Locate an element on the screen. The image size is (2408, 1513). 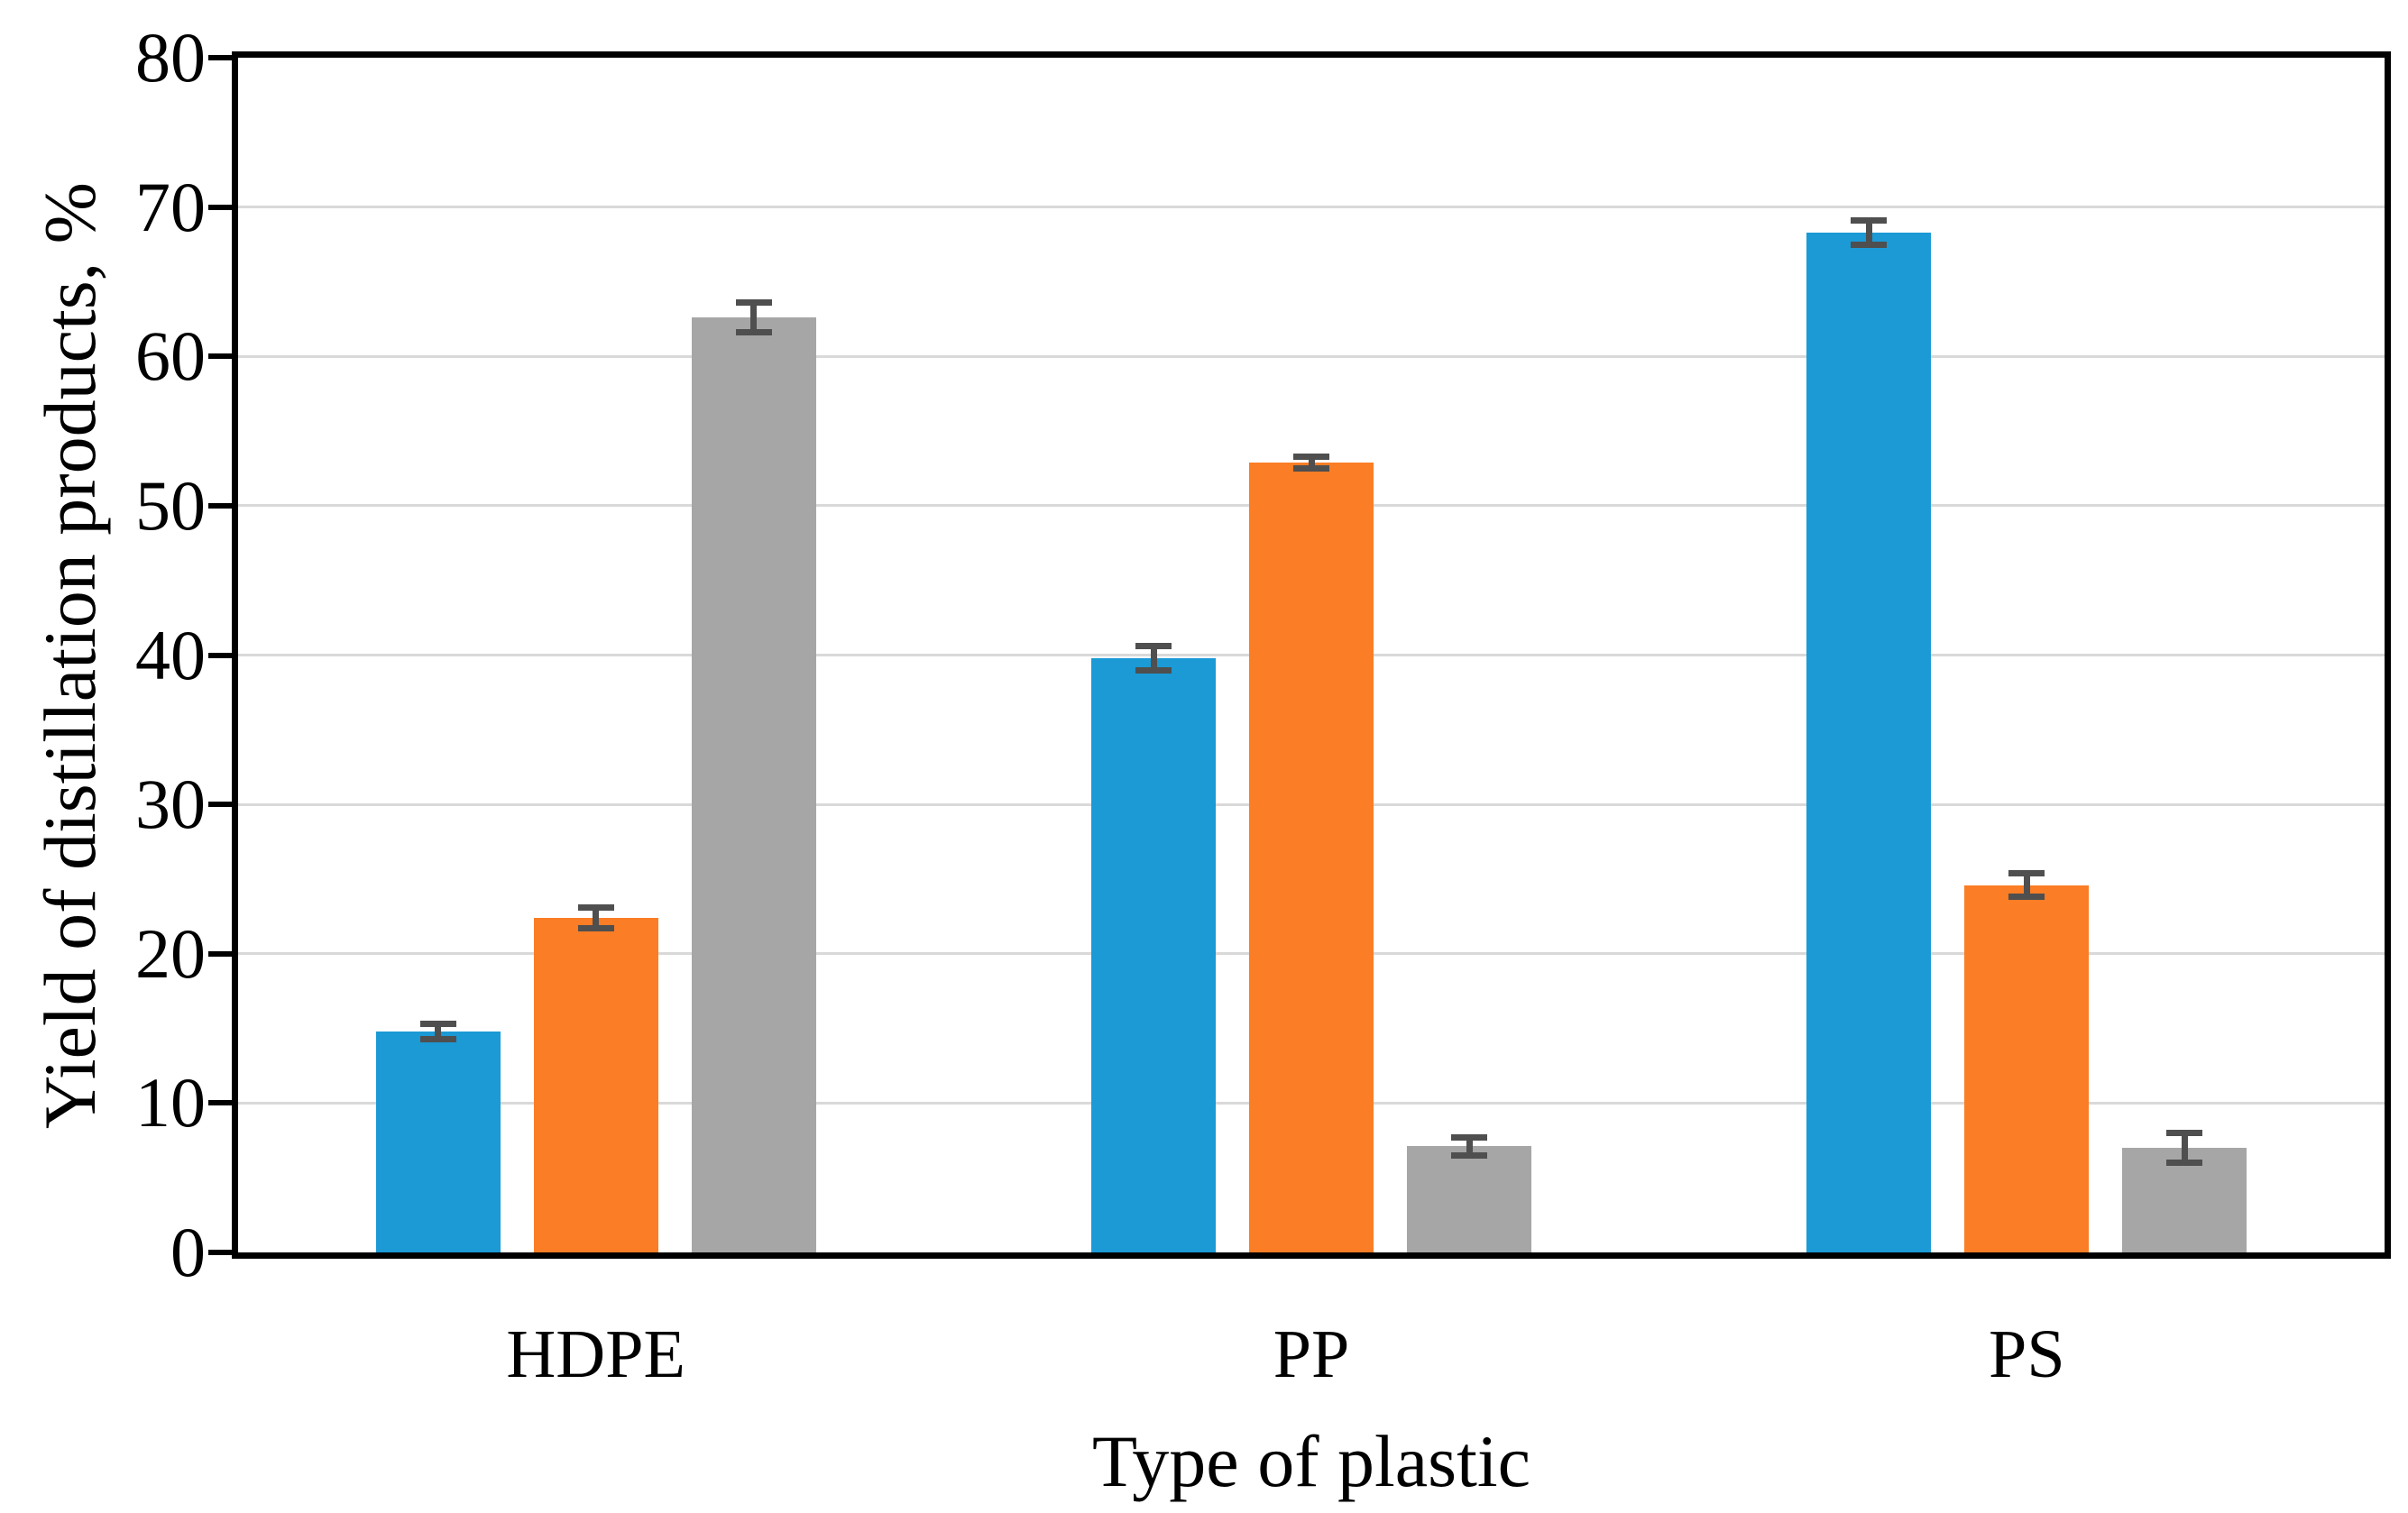
bar-pp-gray-series is located at coordinates (1469, 1199).